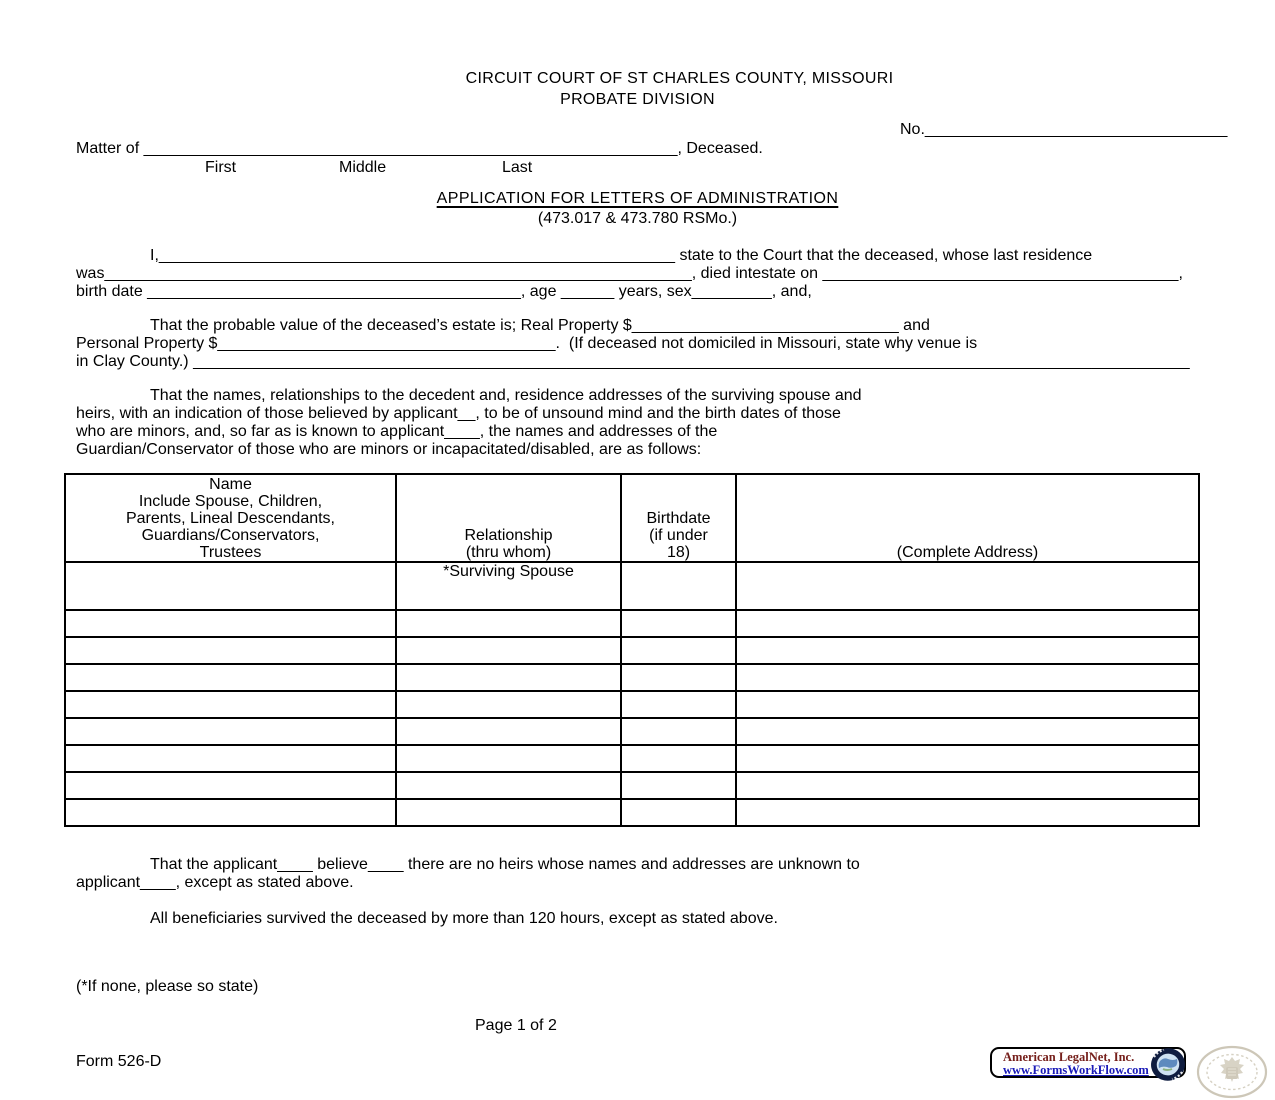 The width and height of the screenshot is (1275, 1100). I want to click on form-number: Form 526-D, so click(119, 1061).